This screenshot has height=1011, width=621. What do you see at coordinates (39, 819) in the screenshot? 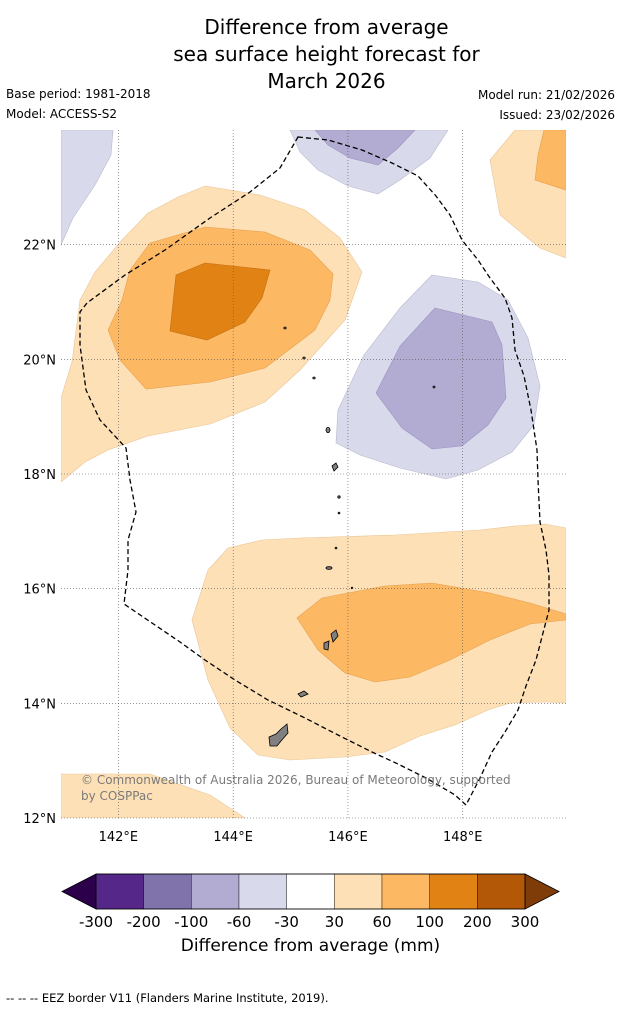
I see `lat-tick-label: 12°N` at bounding box center [39, 819].